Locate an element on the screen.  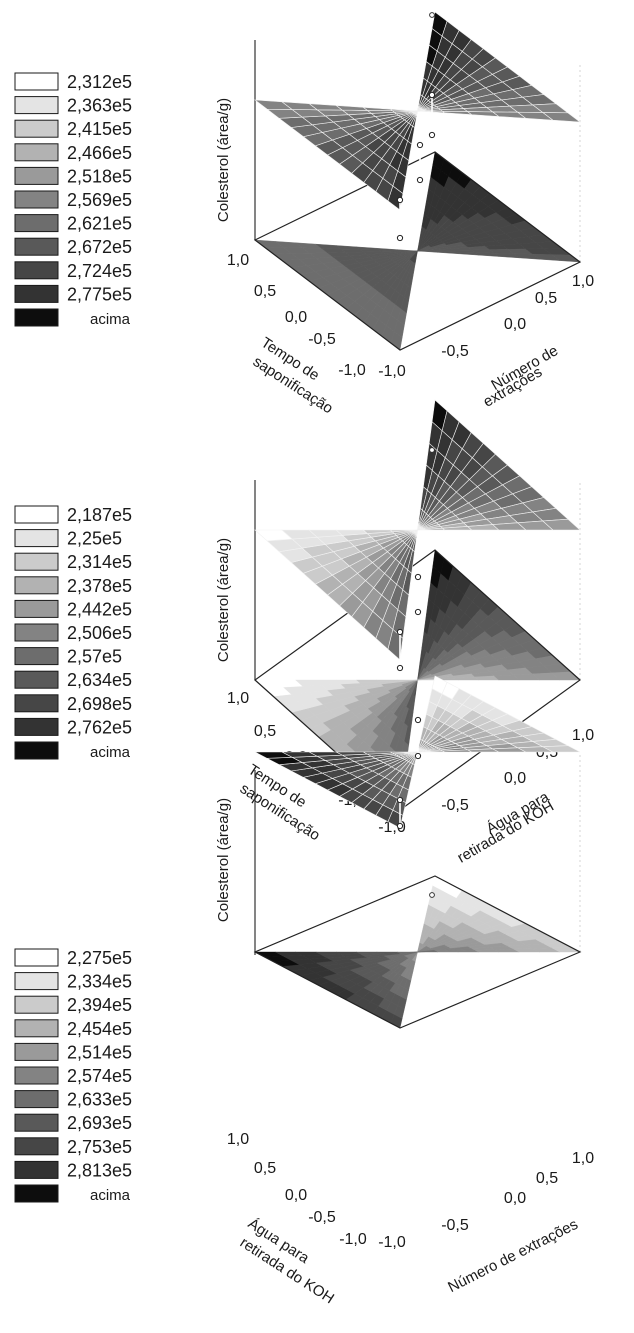
legend-label: 2,442e5 is located at coordinates (99, 609).